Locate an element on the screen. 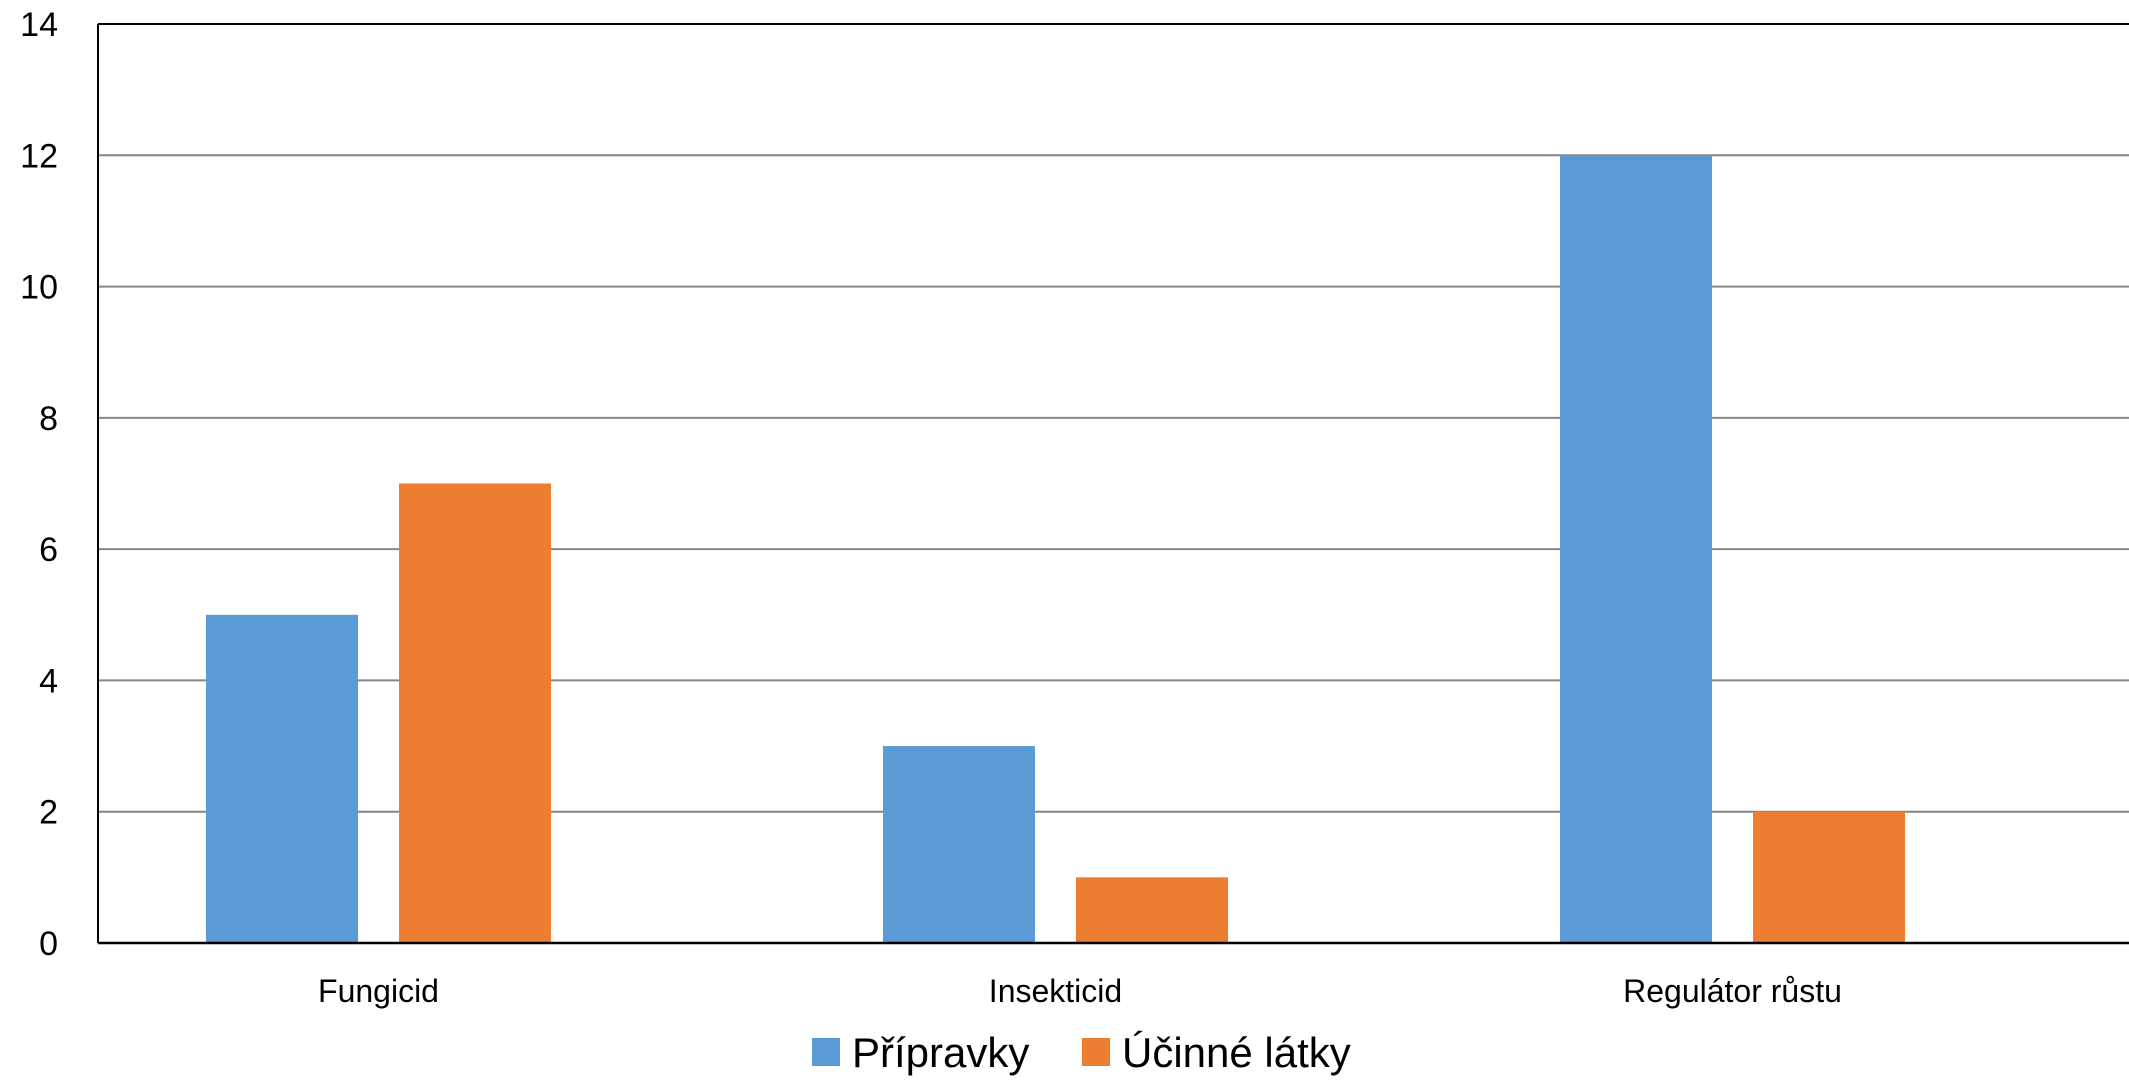 The width and height of the screenshot is (2129, 1091). x-category-label-3: Regulátor růstu is located at coordinates (1732, 991).